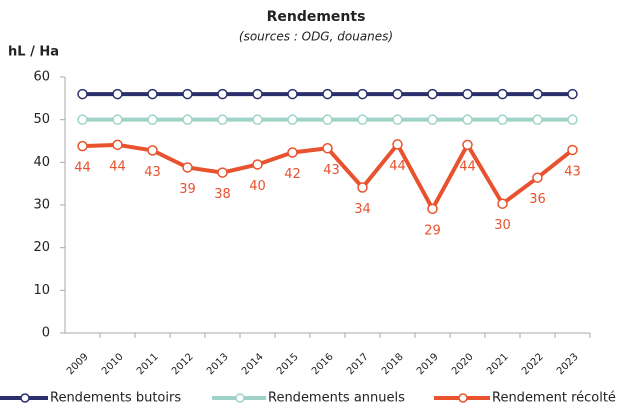  Describe the element at coordinates (218, 364) in the screenshot. I see `x-tick-label: 2013` at that location.